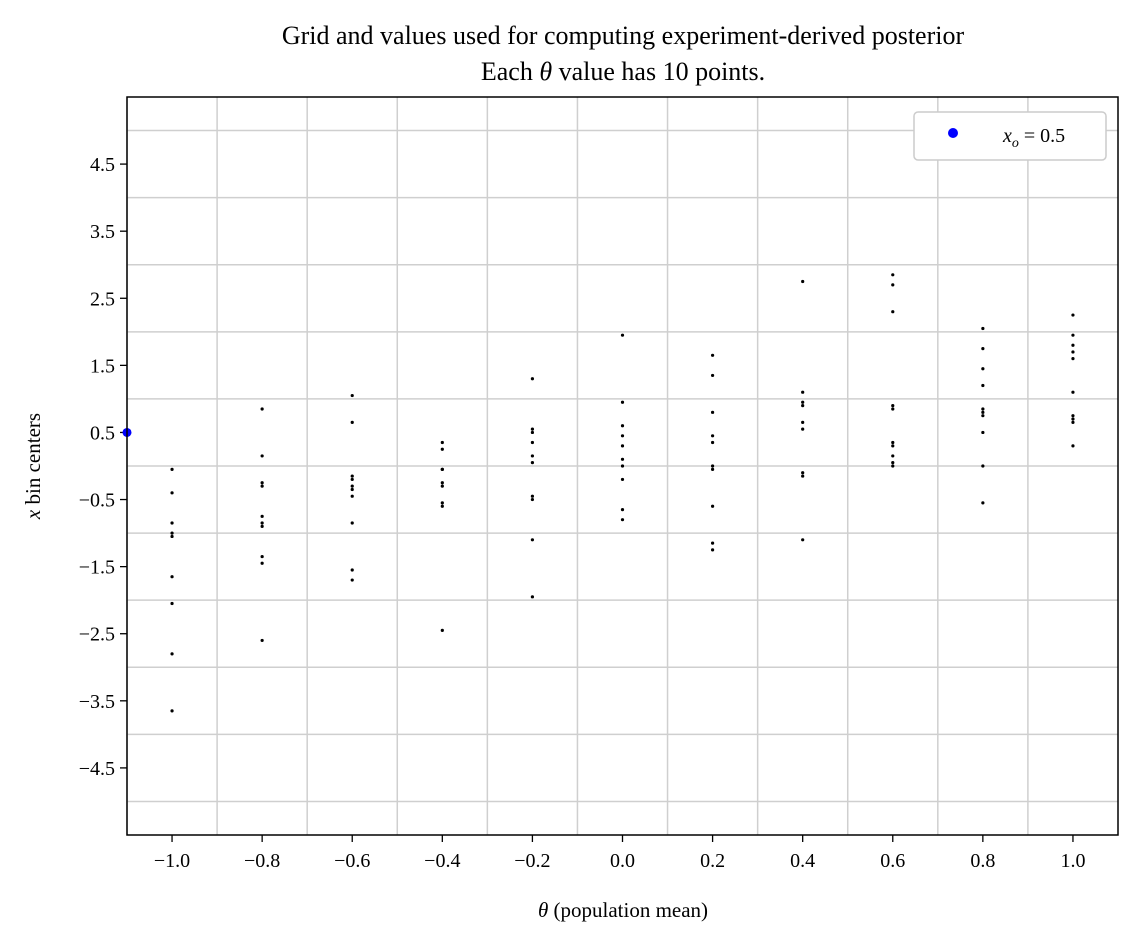  Describe the element at coordinates (712, 861) in the screenshot. I see `x-tick-label: 0.2` at that location.